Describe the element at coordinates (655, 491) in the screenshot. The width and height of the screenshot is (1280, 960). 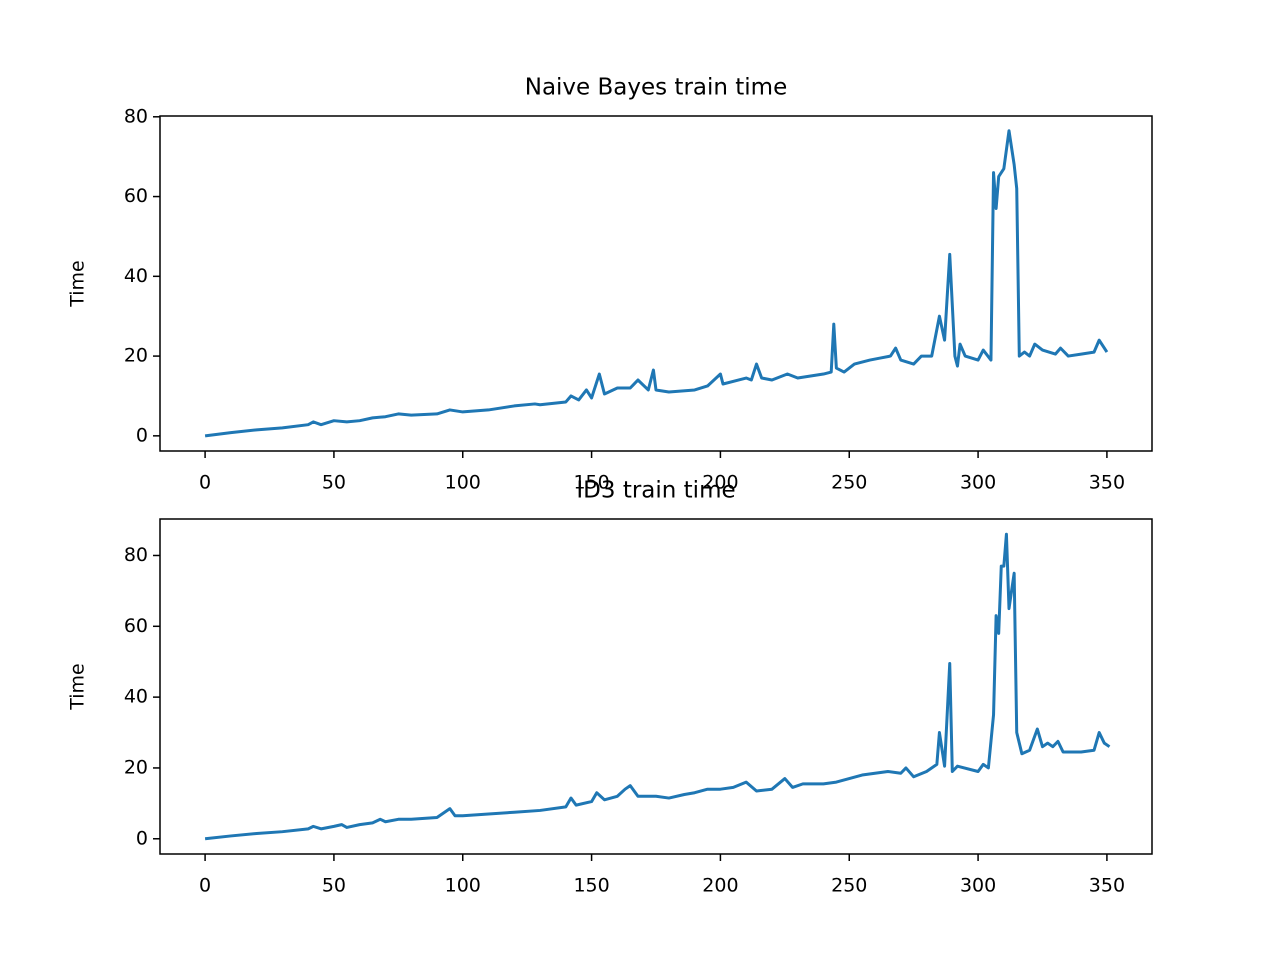
I see `chart-title: ID3 train time` at that location.